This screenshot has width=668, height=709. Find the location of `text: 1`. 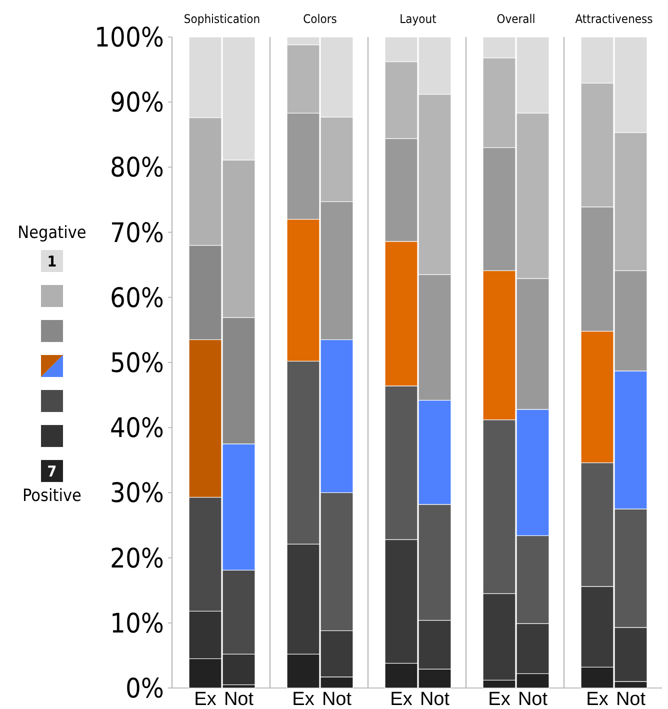

text: 1 is located at coordinates (52, 261).